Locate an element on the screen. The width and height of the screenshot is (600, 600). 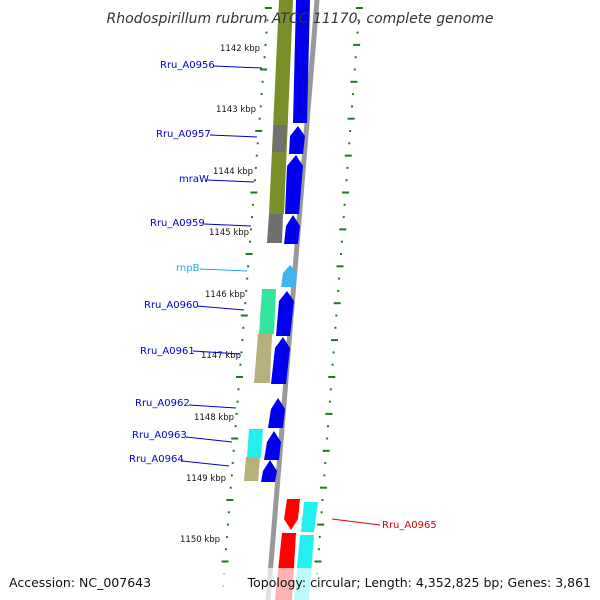
cog-blocks is located at coordinates (268, 240).